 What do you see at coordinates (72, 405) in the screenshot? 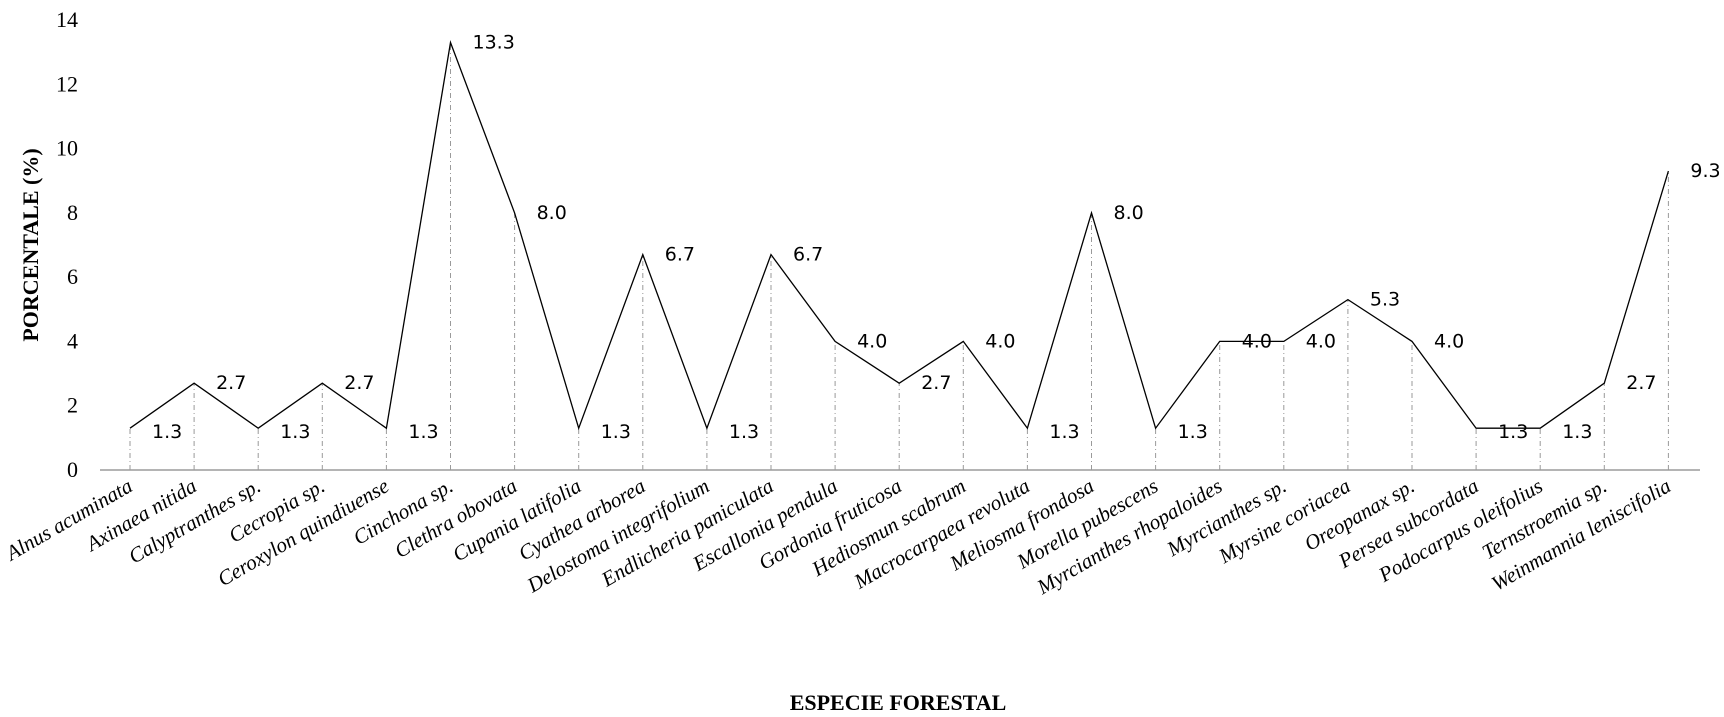
I see `y-tick-label: 2` at bounding box center [72, 405].